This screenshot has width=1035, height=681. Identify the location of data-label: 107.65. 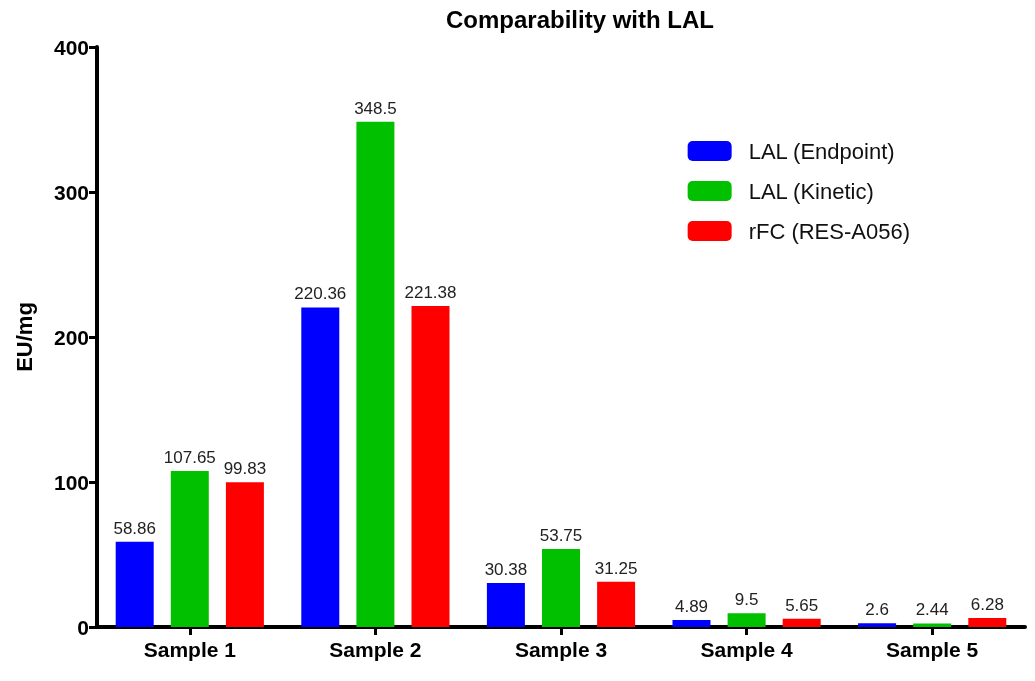
(189, 457).